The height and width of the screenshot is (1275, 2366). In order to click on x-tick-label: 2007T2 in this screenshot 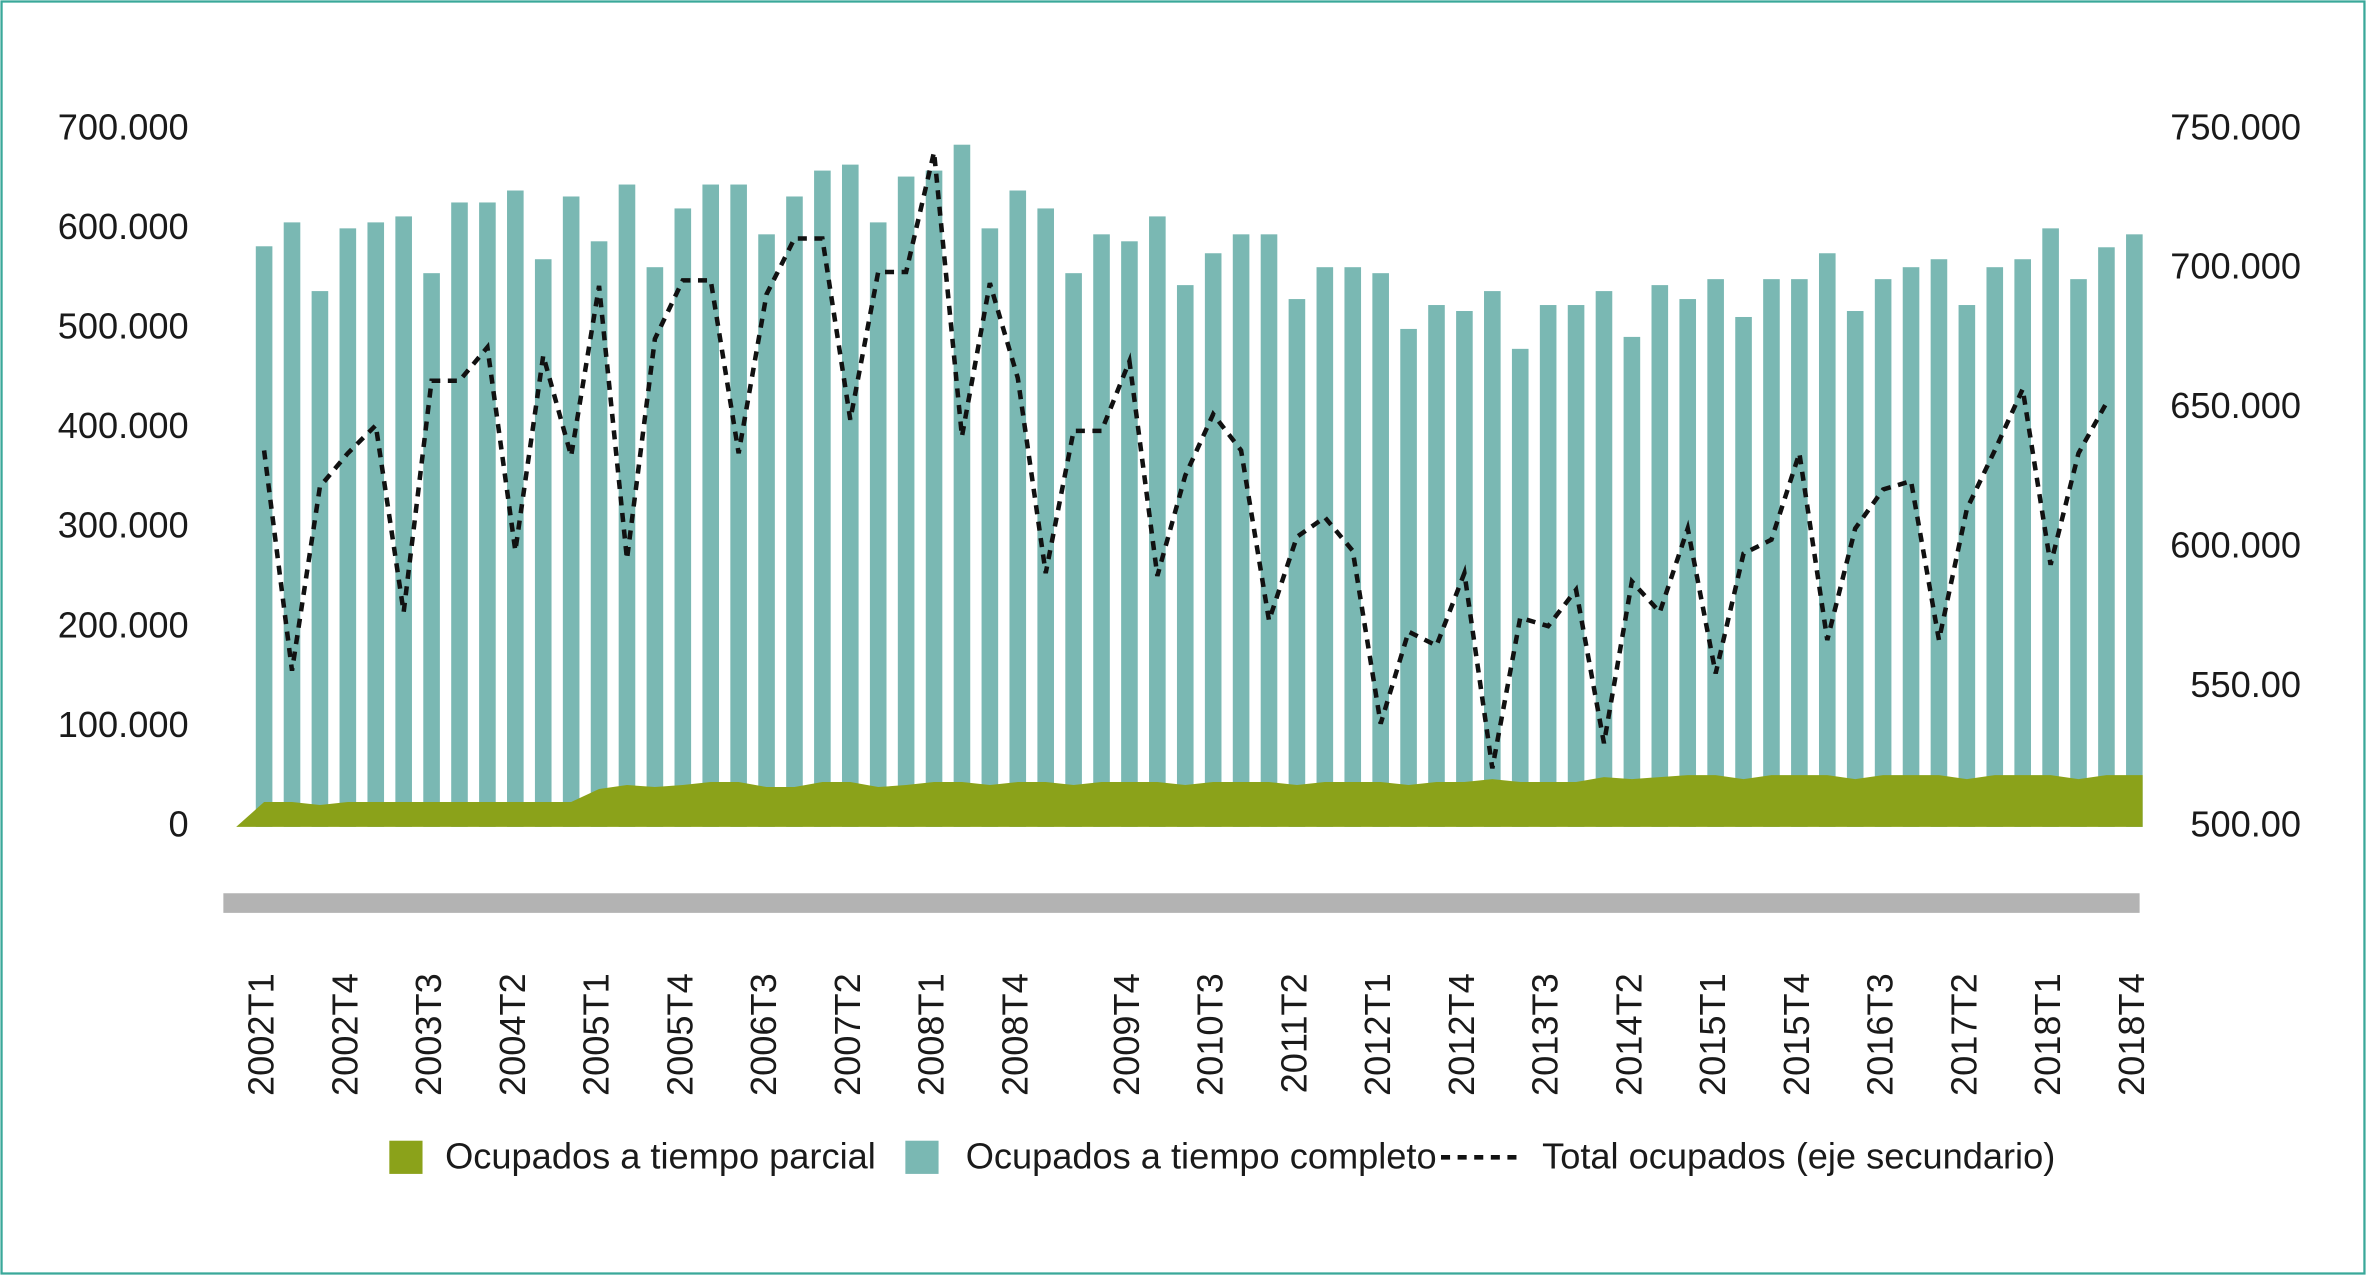, I will do `click(847, 1034)`.